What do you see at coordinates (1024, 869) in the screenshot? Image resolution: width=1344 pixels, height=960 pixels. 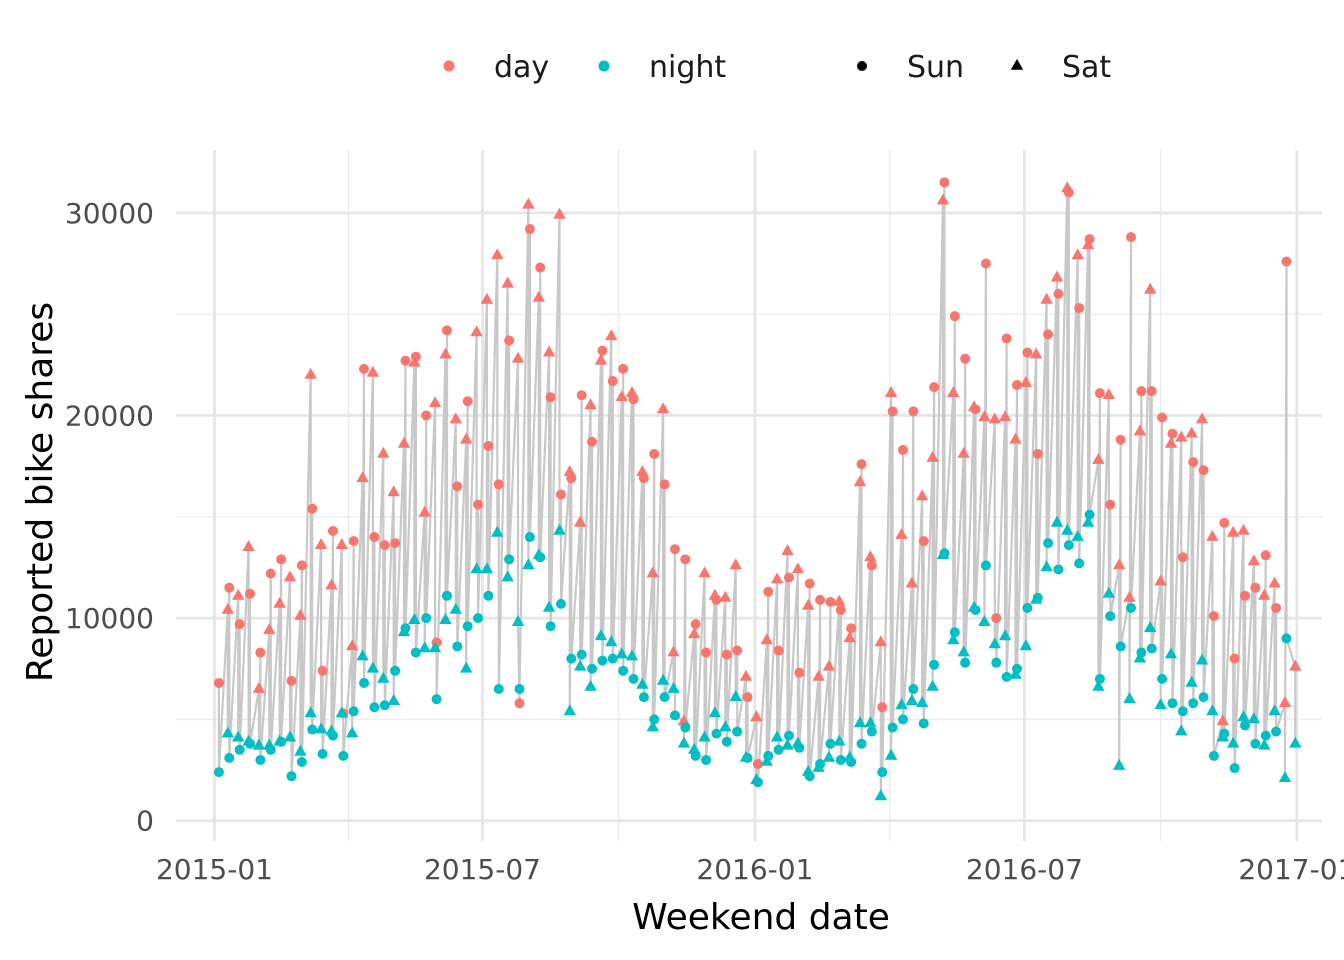 I see `x-tick-label: 2016-07` at bounding box center [1024, 869].